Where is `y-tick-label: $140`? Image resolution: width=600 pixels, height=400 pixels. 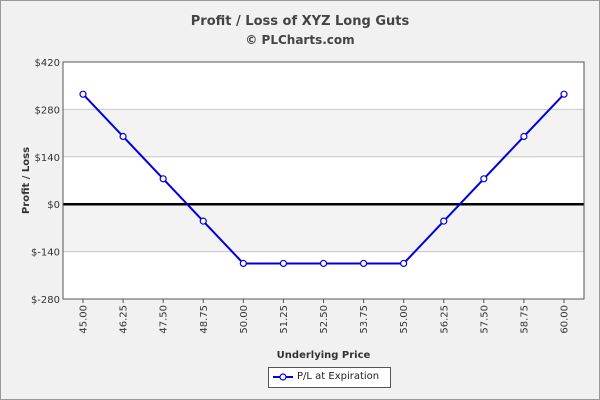 y-tick-label: $140 is located at coordinates (47, 158).